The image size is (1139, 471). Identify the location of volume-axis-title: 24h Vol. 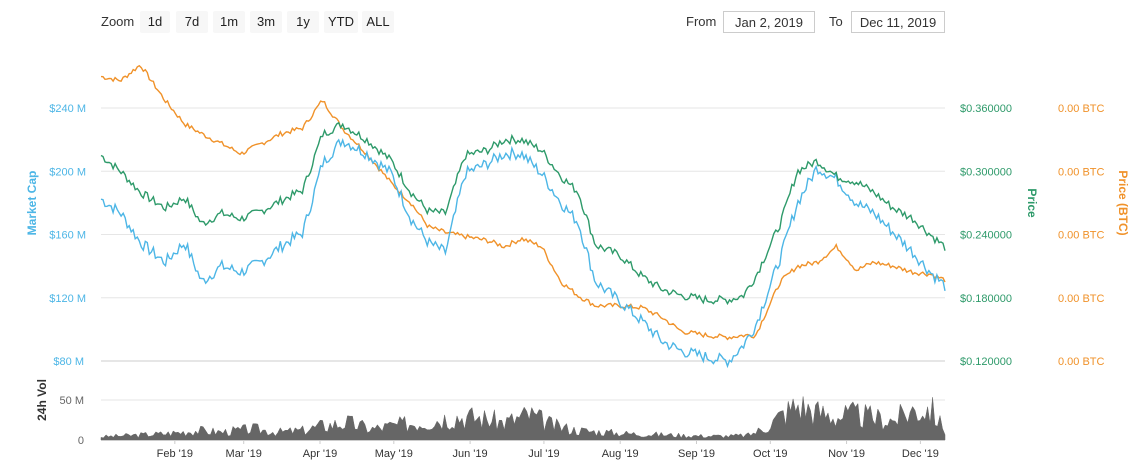
(42, 400).